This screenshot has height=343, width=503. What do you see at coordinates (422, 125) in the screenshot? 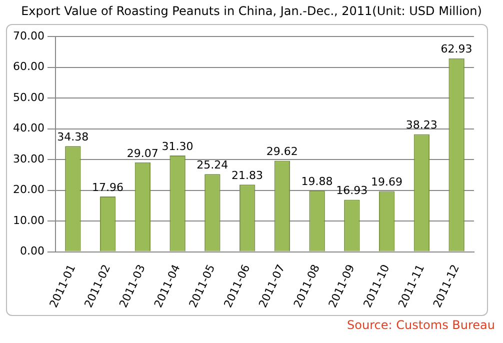
I see `data-label: 38.23` at bounding box center [422, 125].